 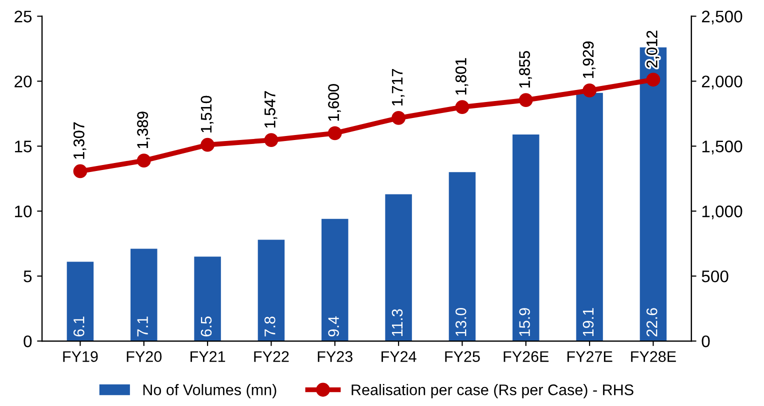 What do you see at coordinates (206, 326) in the screenshot?
I see `data-label: 6.5` at bounding box center [206, 326].